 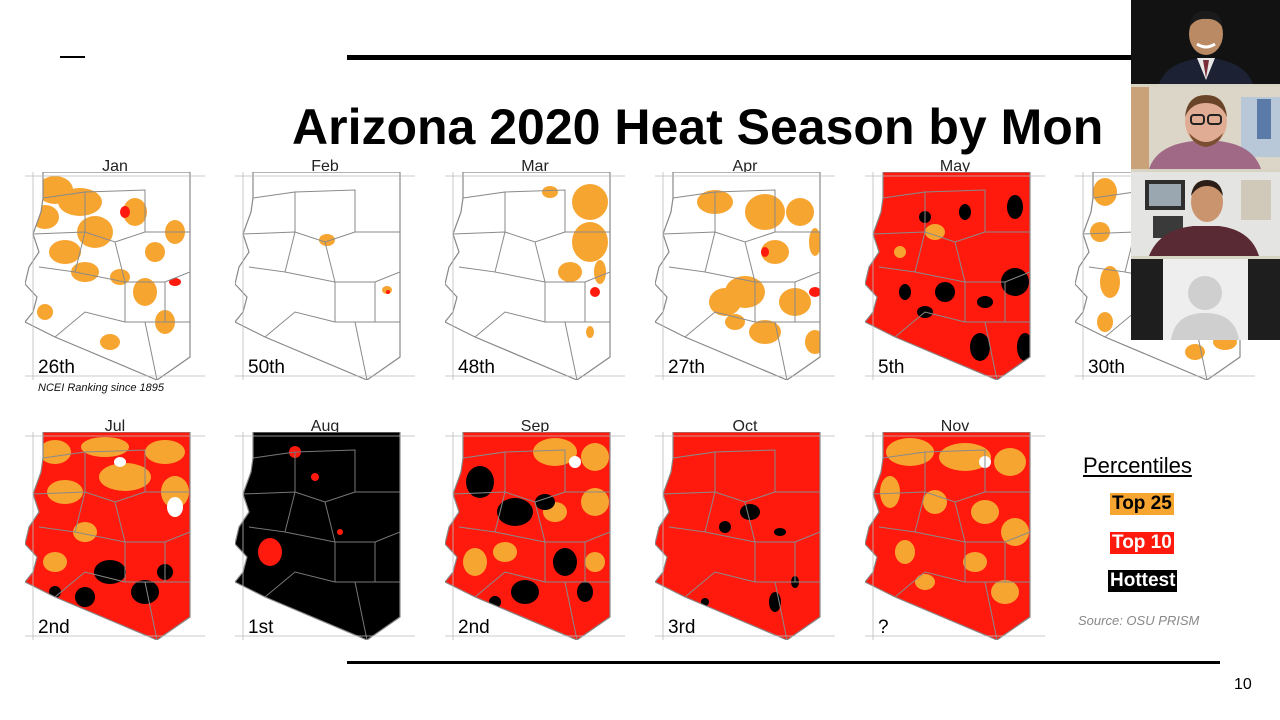 What do you see at coordinates (686, 367) in the screenshot?
I see `ranking-label: 27th` at bounding box center [686, 367].